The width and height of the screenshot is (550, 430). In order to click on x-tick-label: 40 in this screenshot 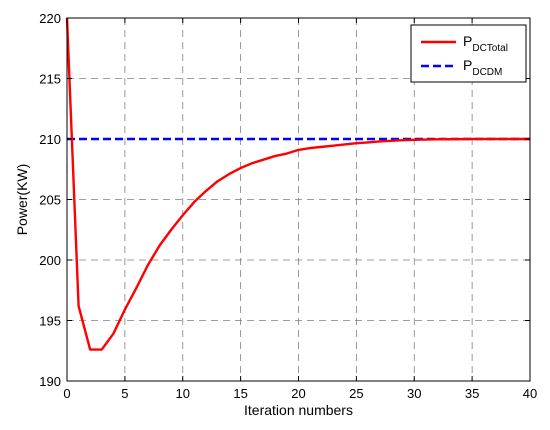, I will do `click(530, 393)`.